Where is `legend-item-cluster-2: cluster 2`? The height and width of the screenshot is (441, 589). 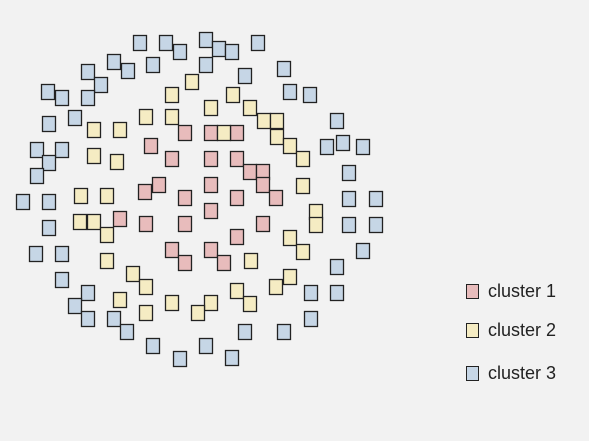
legend-item-cluster-2: cluster 2 is located at coordinates (511, 330).